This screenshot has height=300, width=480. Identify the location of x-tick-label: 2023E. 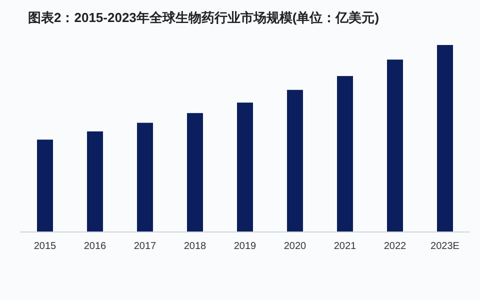
(445, 246).